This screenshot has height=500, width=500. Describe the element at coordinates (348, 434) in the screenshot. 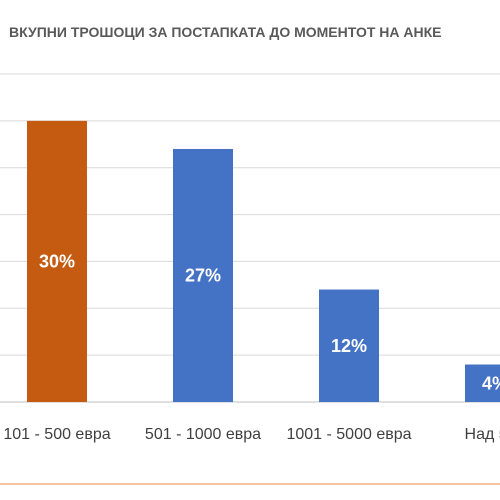

I see `x-tick-label: 1001 - 5000 евра` at that location.